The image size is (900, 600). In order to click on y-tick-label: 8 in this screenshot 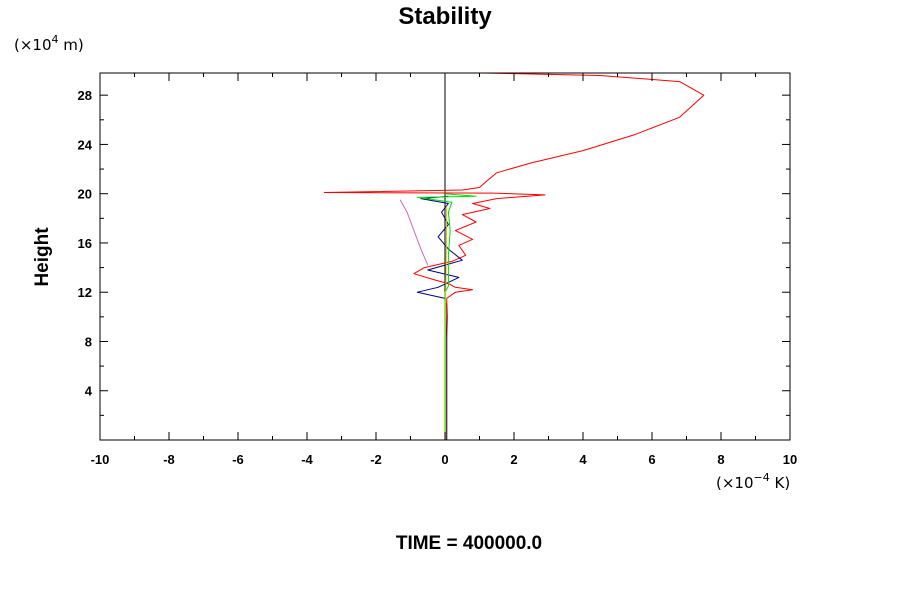, I will do `click(88, 341)`.